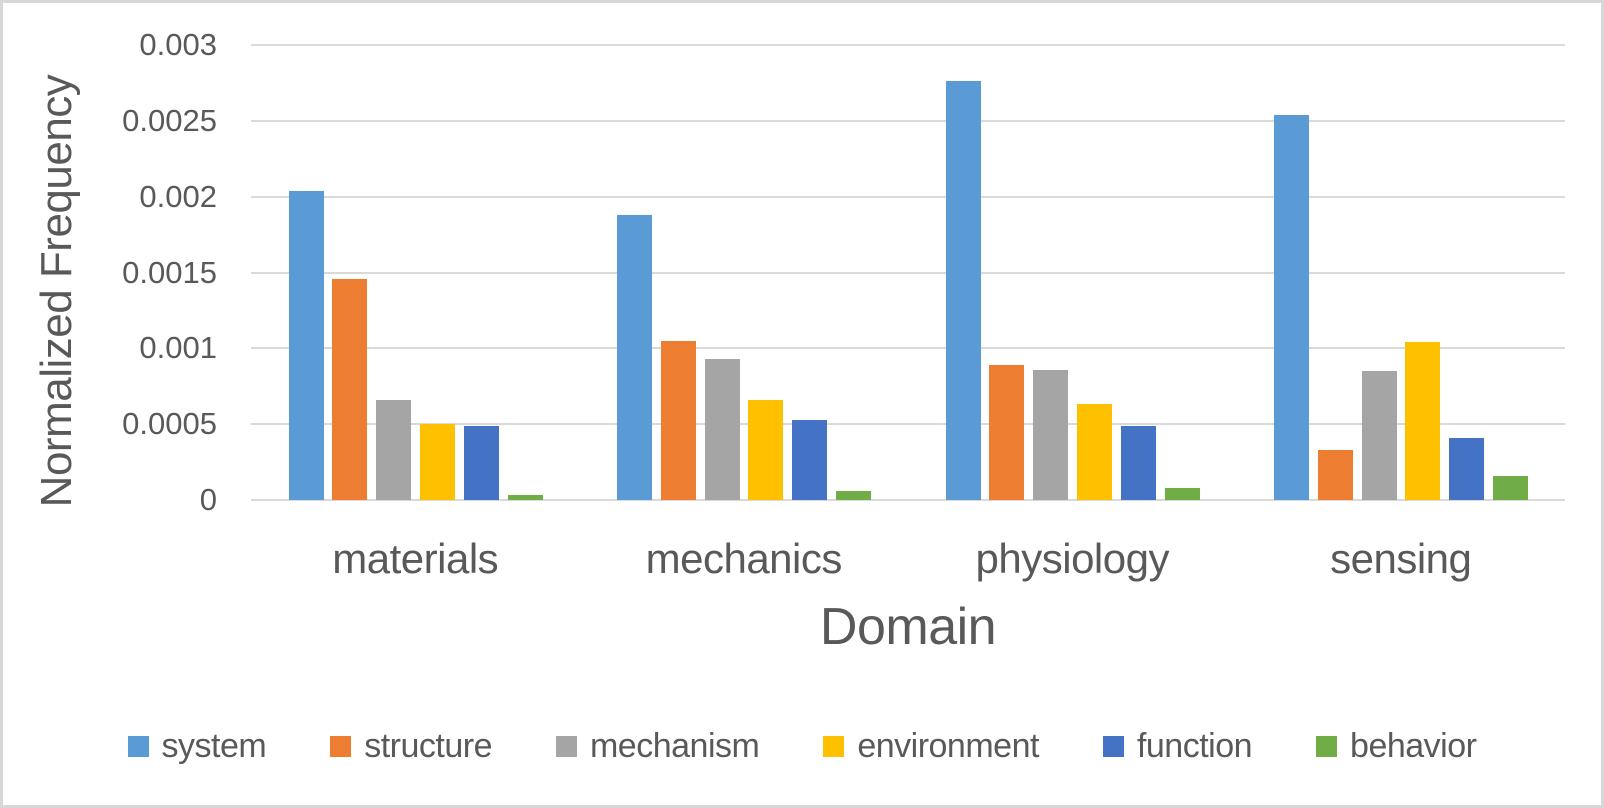 The width and height of the screenshot is (1604, 808). I want to click on bar-structure-sensing, so click(1335, 474).